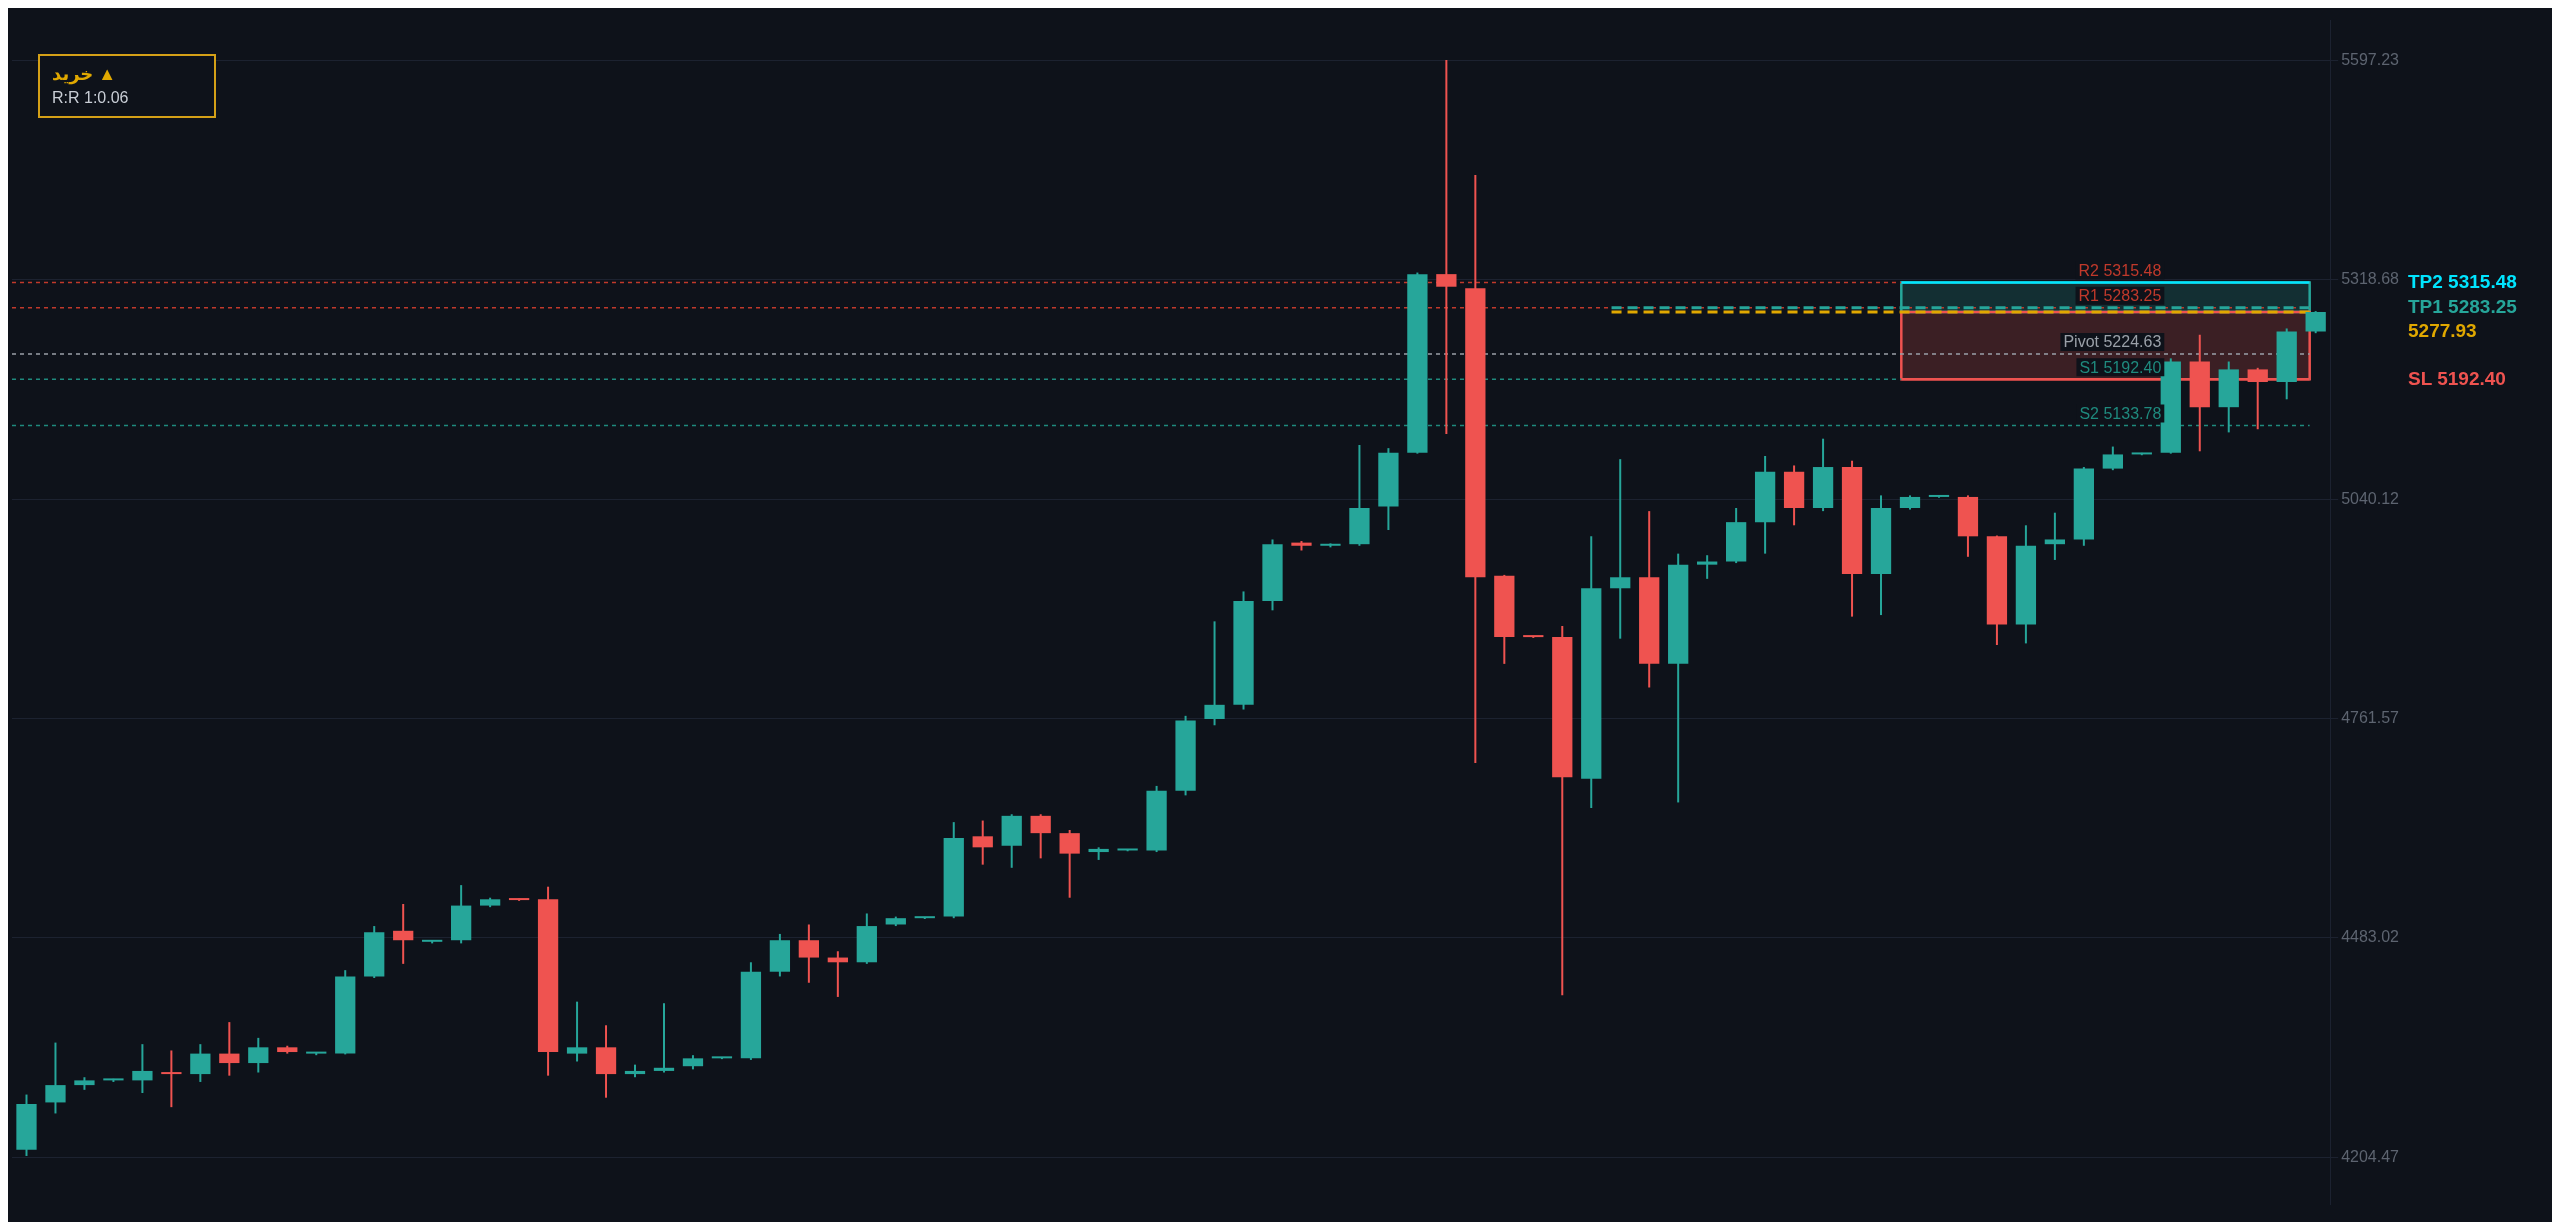 This screenshot has height=1230, width=2560. What do you see at coordinates (2370, 1156) in the screenshot?
I see `y-tick-label: 4204.47` at bounding box center [2370, 1156].